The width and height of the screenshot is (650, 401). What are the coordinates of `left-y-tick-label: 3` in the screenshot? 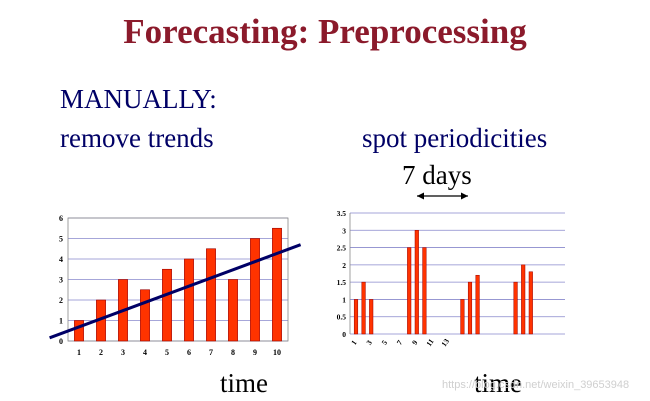 It's located at (61, 280).